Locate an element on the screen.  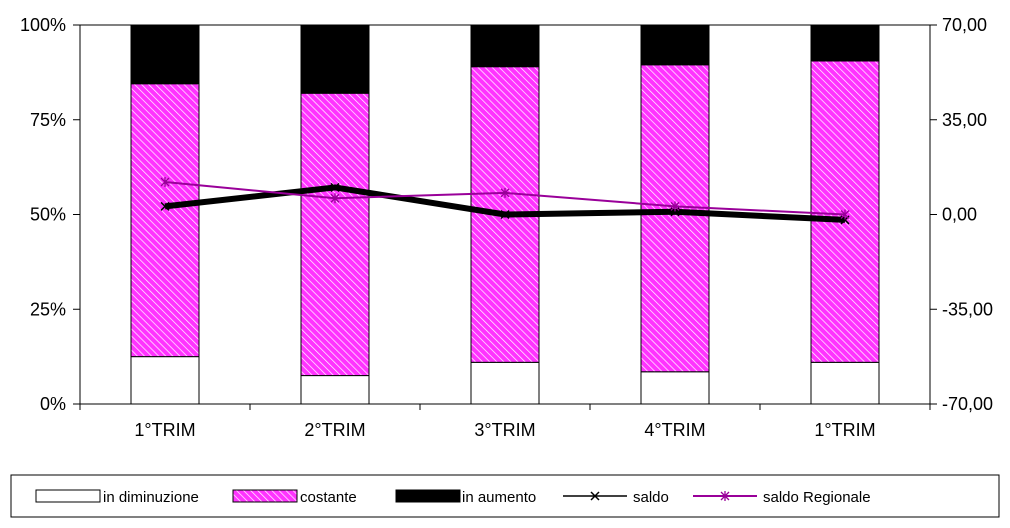
y-right-tick-label: -70,00 is located at coordinates (967, 404).